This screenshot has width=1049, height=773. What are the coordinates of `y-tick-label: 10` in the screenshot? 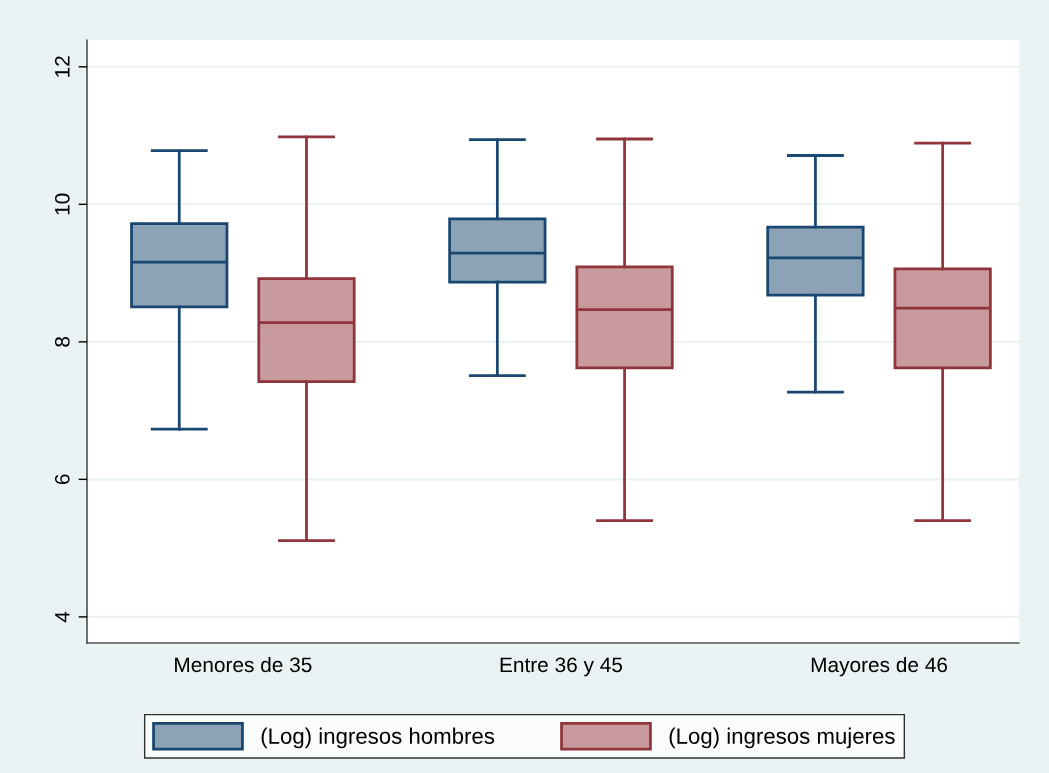 It's located at (62, 204).